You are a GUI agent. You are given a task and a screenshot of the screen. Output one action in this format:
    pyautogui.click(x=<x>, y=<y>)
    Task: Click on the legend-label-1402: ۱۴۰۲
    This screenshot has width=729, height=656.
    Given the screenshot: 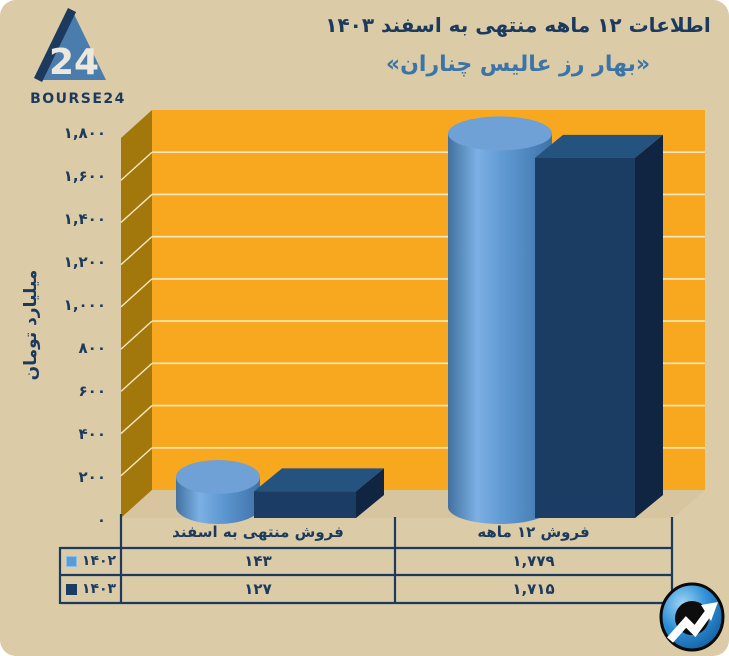 What is the action you would take?
    pyautogui.click(x=99, y=561)
    